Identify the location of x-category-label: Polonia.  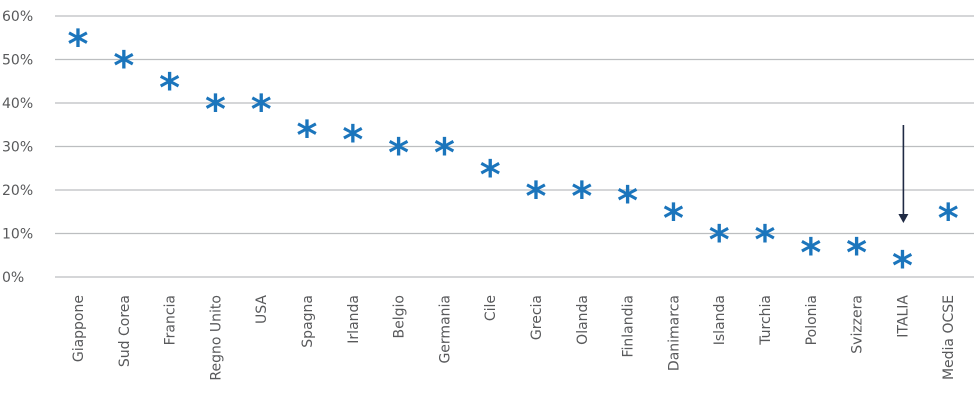
(812, 320).